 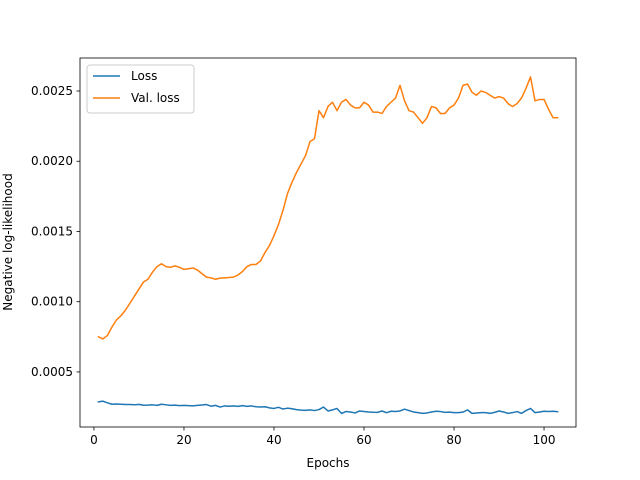 What do you see at coordinates (52, 161) in the screenshot?
I see `y-tick-label: 0.0020` at bounding box center [52, 161].